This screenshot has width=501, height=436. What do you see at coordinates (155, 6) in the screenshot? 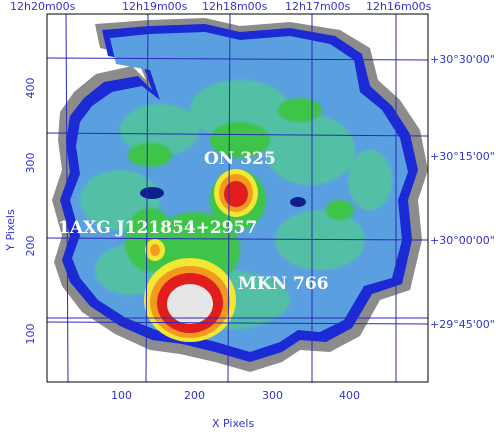
I see `ra-label-2: 12h19m00s` at bounding box center [155, 6].